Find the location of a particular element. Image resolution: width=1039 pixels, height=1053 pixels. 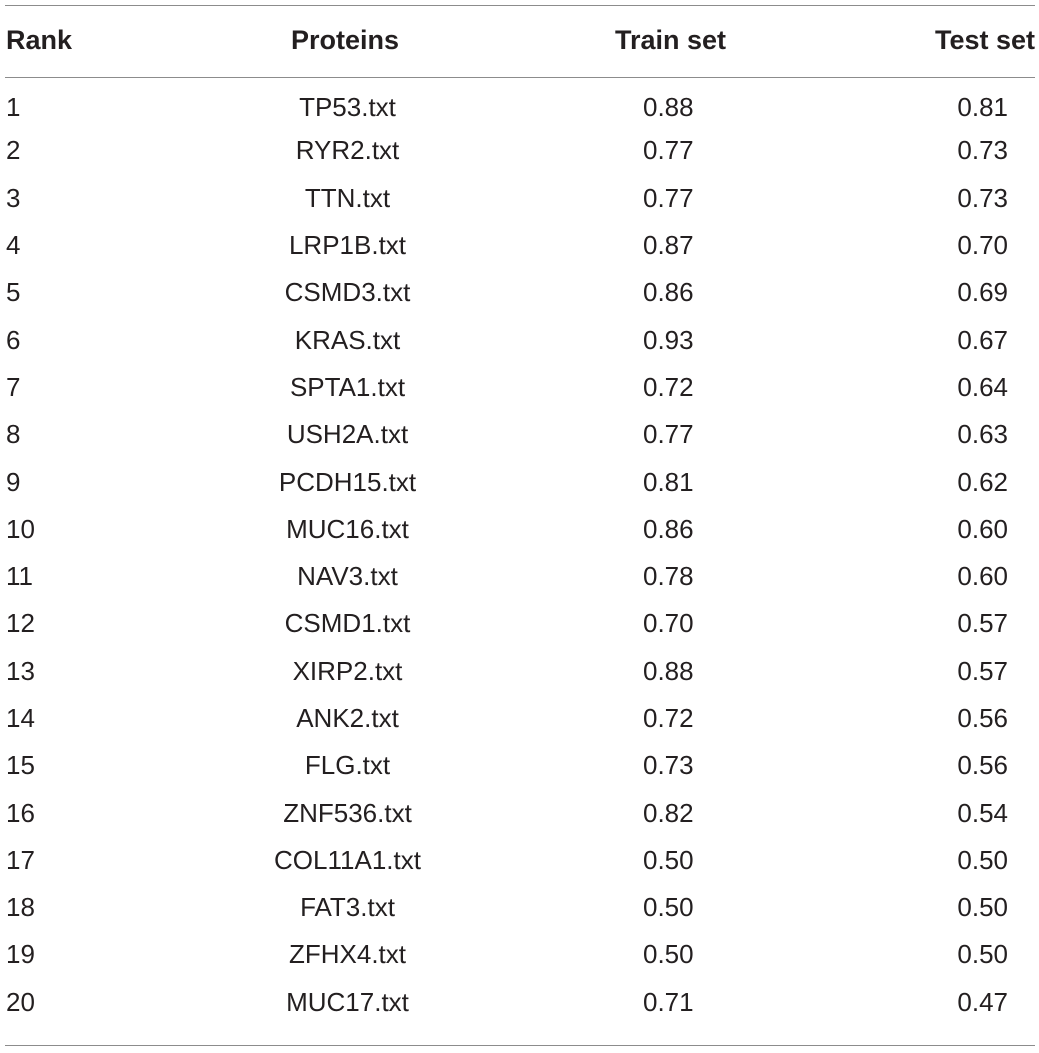

test-score-cell: 0.54 is located at coordinates (982, 812).